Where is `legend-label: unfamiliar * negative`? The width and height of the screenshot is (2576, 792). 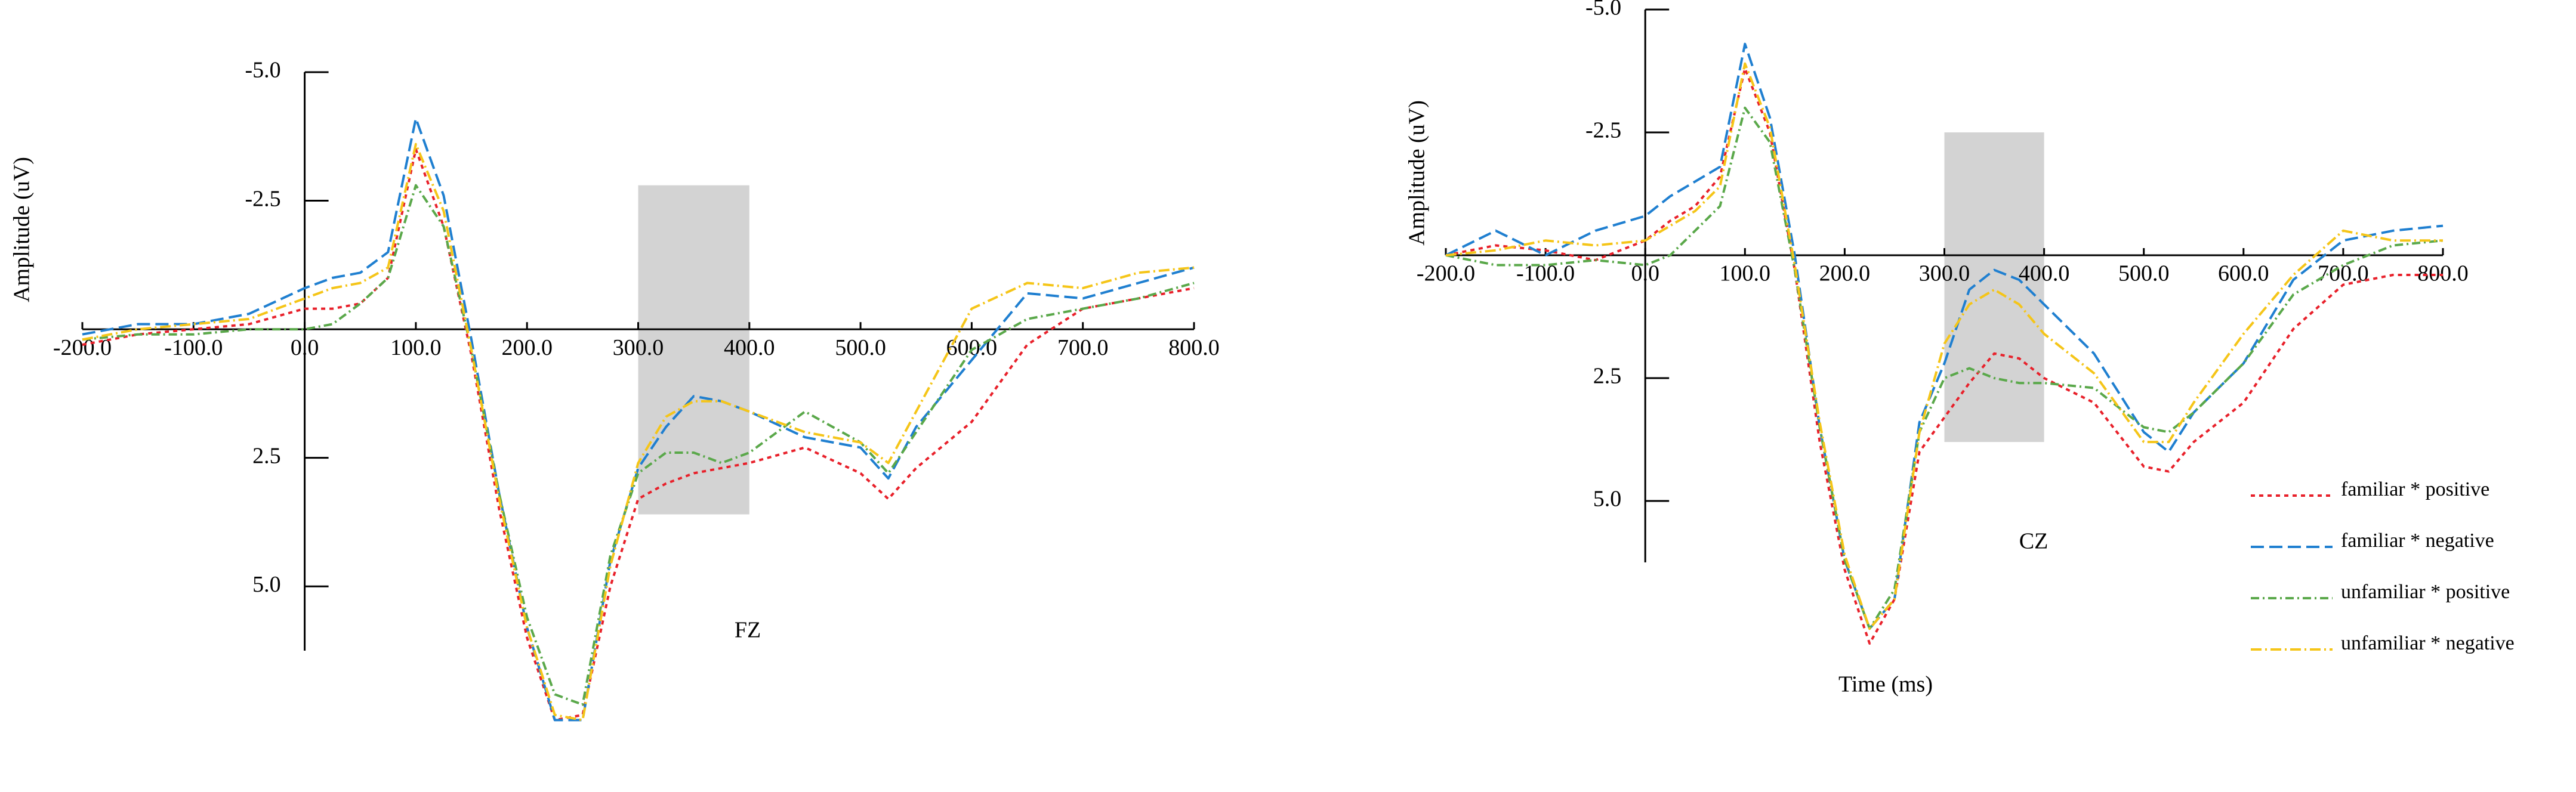
legend-label: unfamiliar * negative is located at coordinates (2428, 643).